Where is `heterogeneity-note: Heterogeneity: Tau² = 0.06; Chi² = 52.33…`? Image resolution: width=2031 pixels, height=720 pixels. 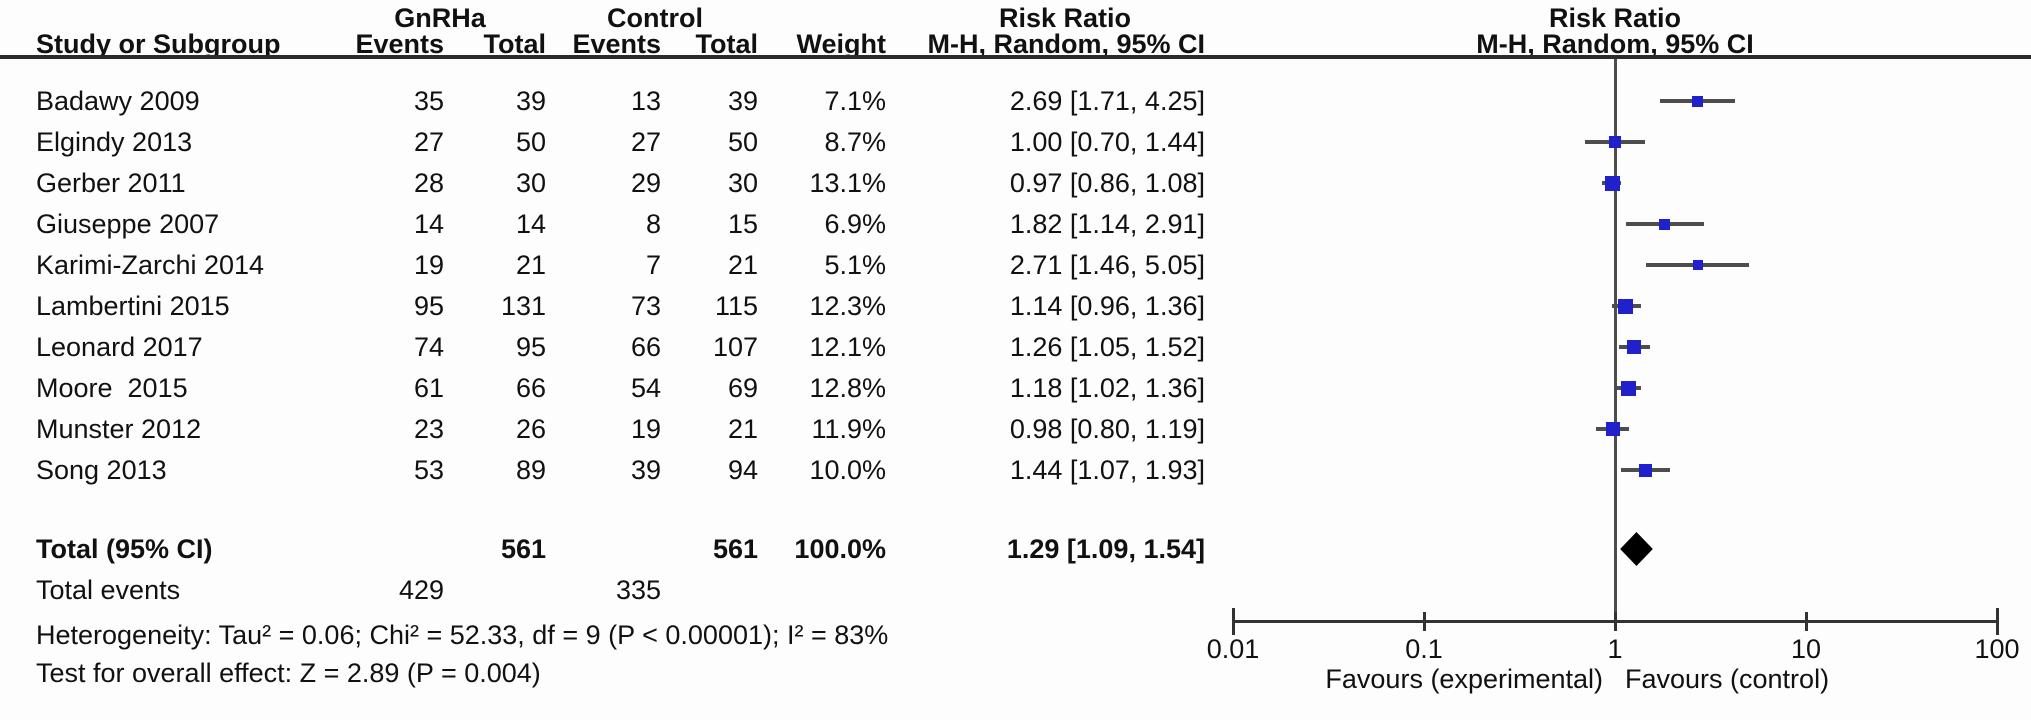
heterogeneity-note: Heterogeneity: Tau² = 0.06; Chi² = 52.33… is located at coordinates (462, 635).